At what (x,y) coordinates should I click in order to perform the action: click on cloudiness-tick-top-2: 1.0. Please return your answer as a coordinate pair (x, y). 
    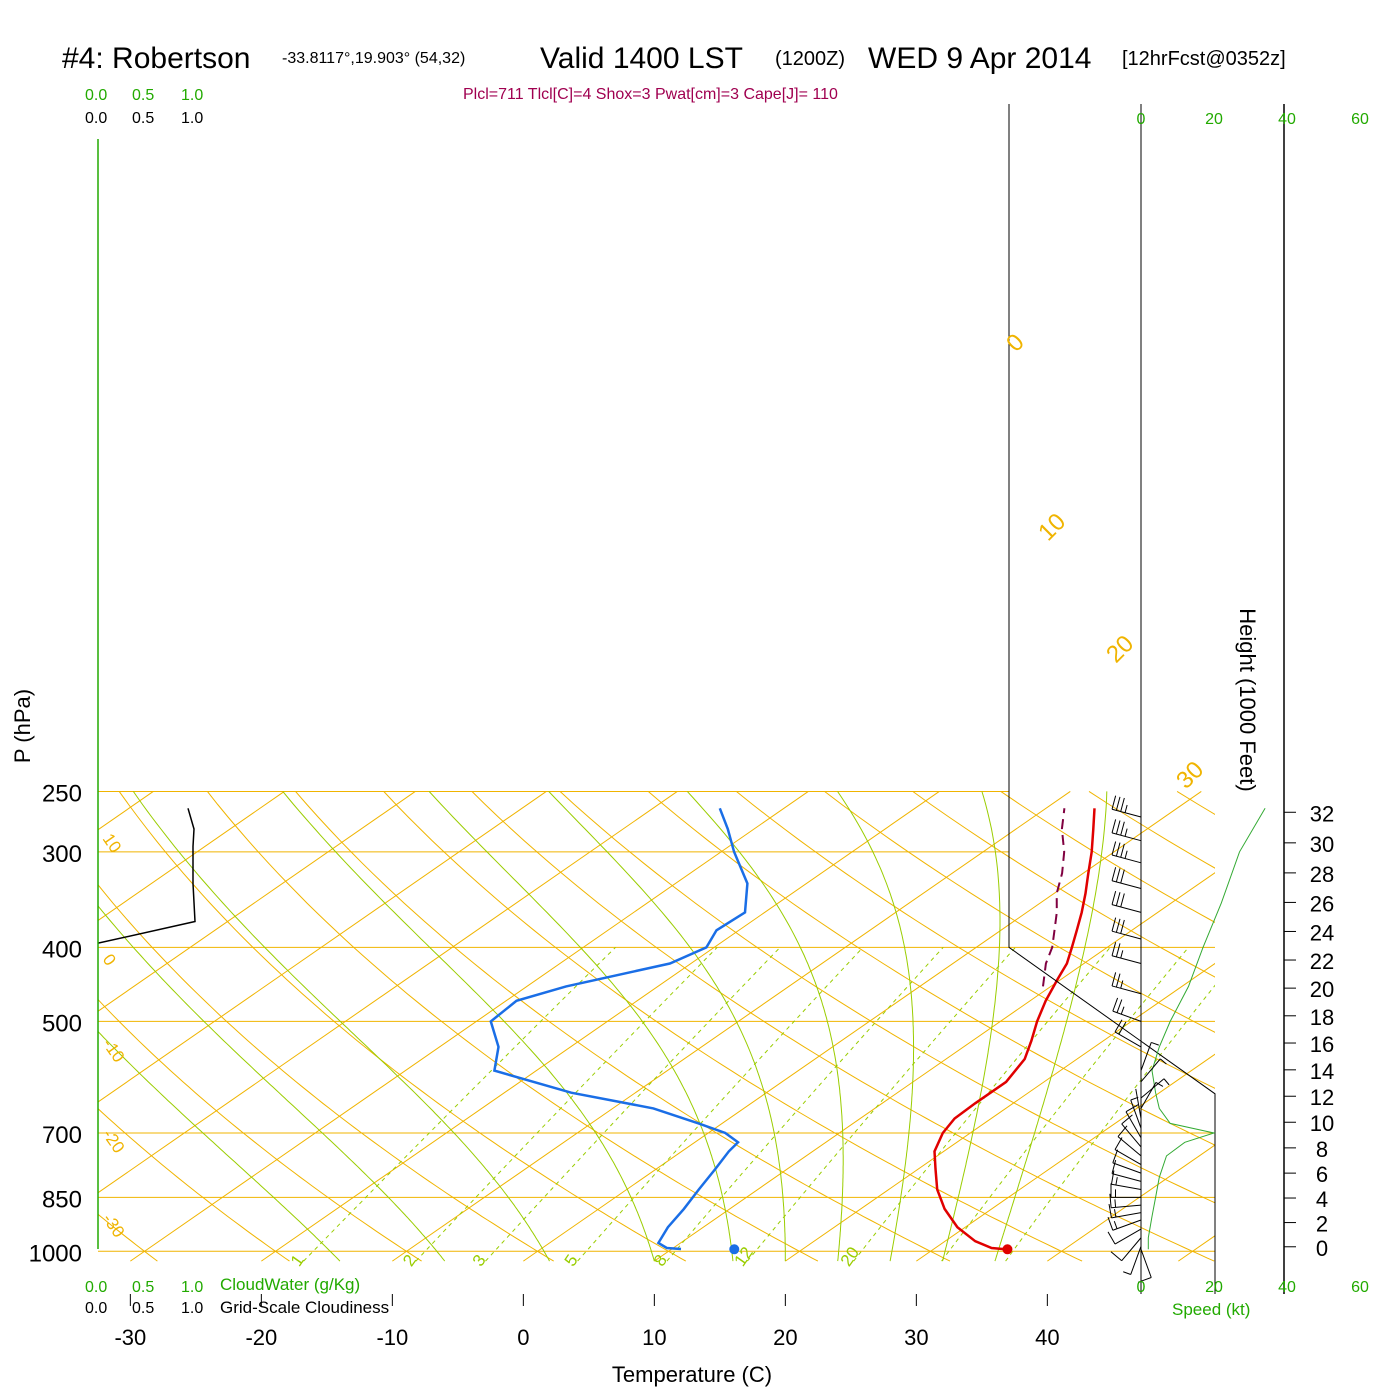
    Looking at the image, I should click on (192, 118).